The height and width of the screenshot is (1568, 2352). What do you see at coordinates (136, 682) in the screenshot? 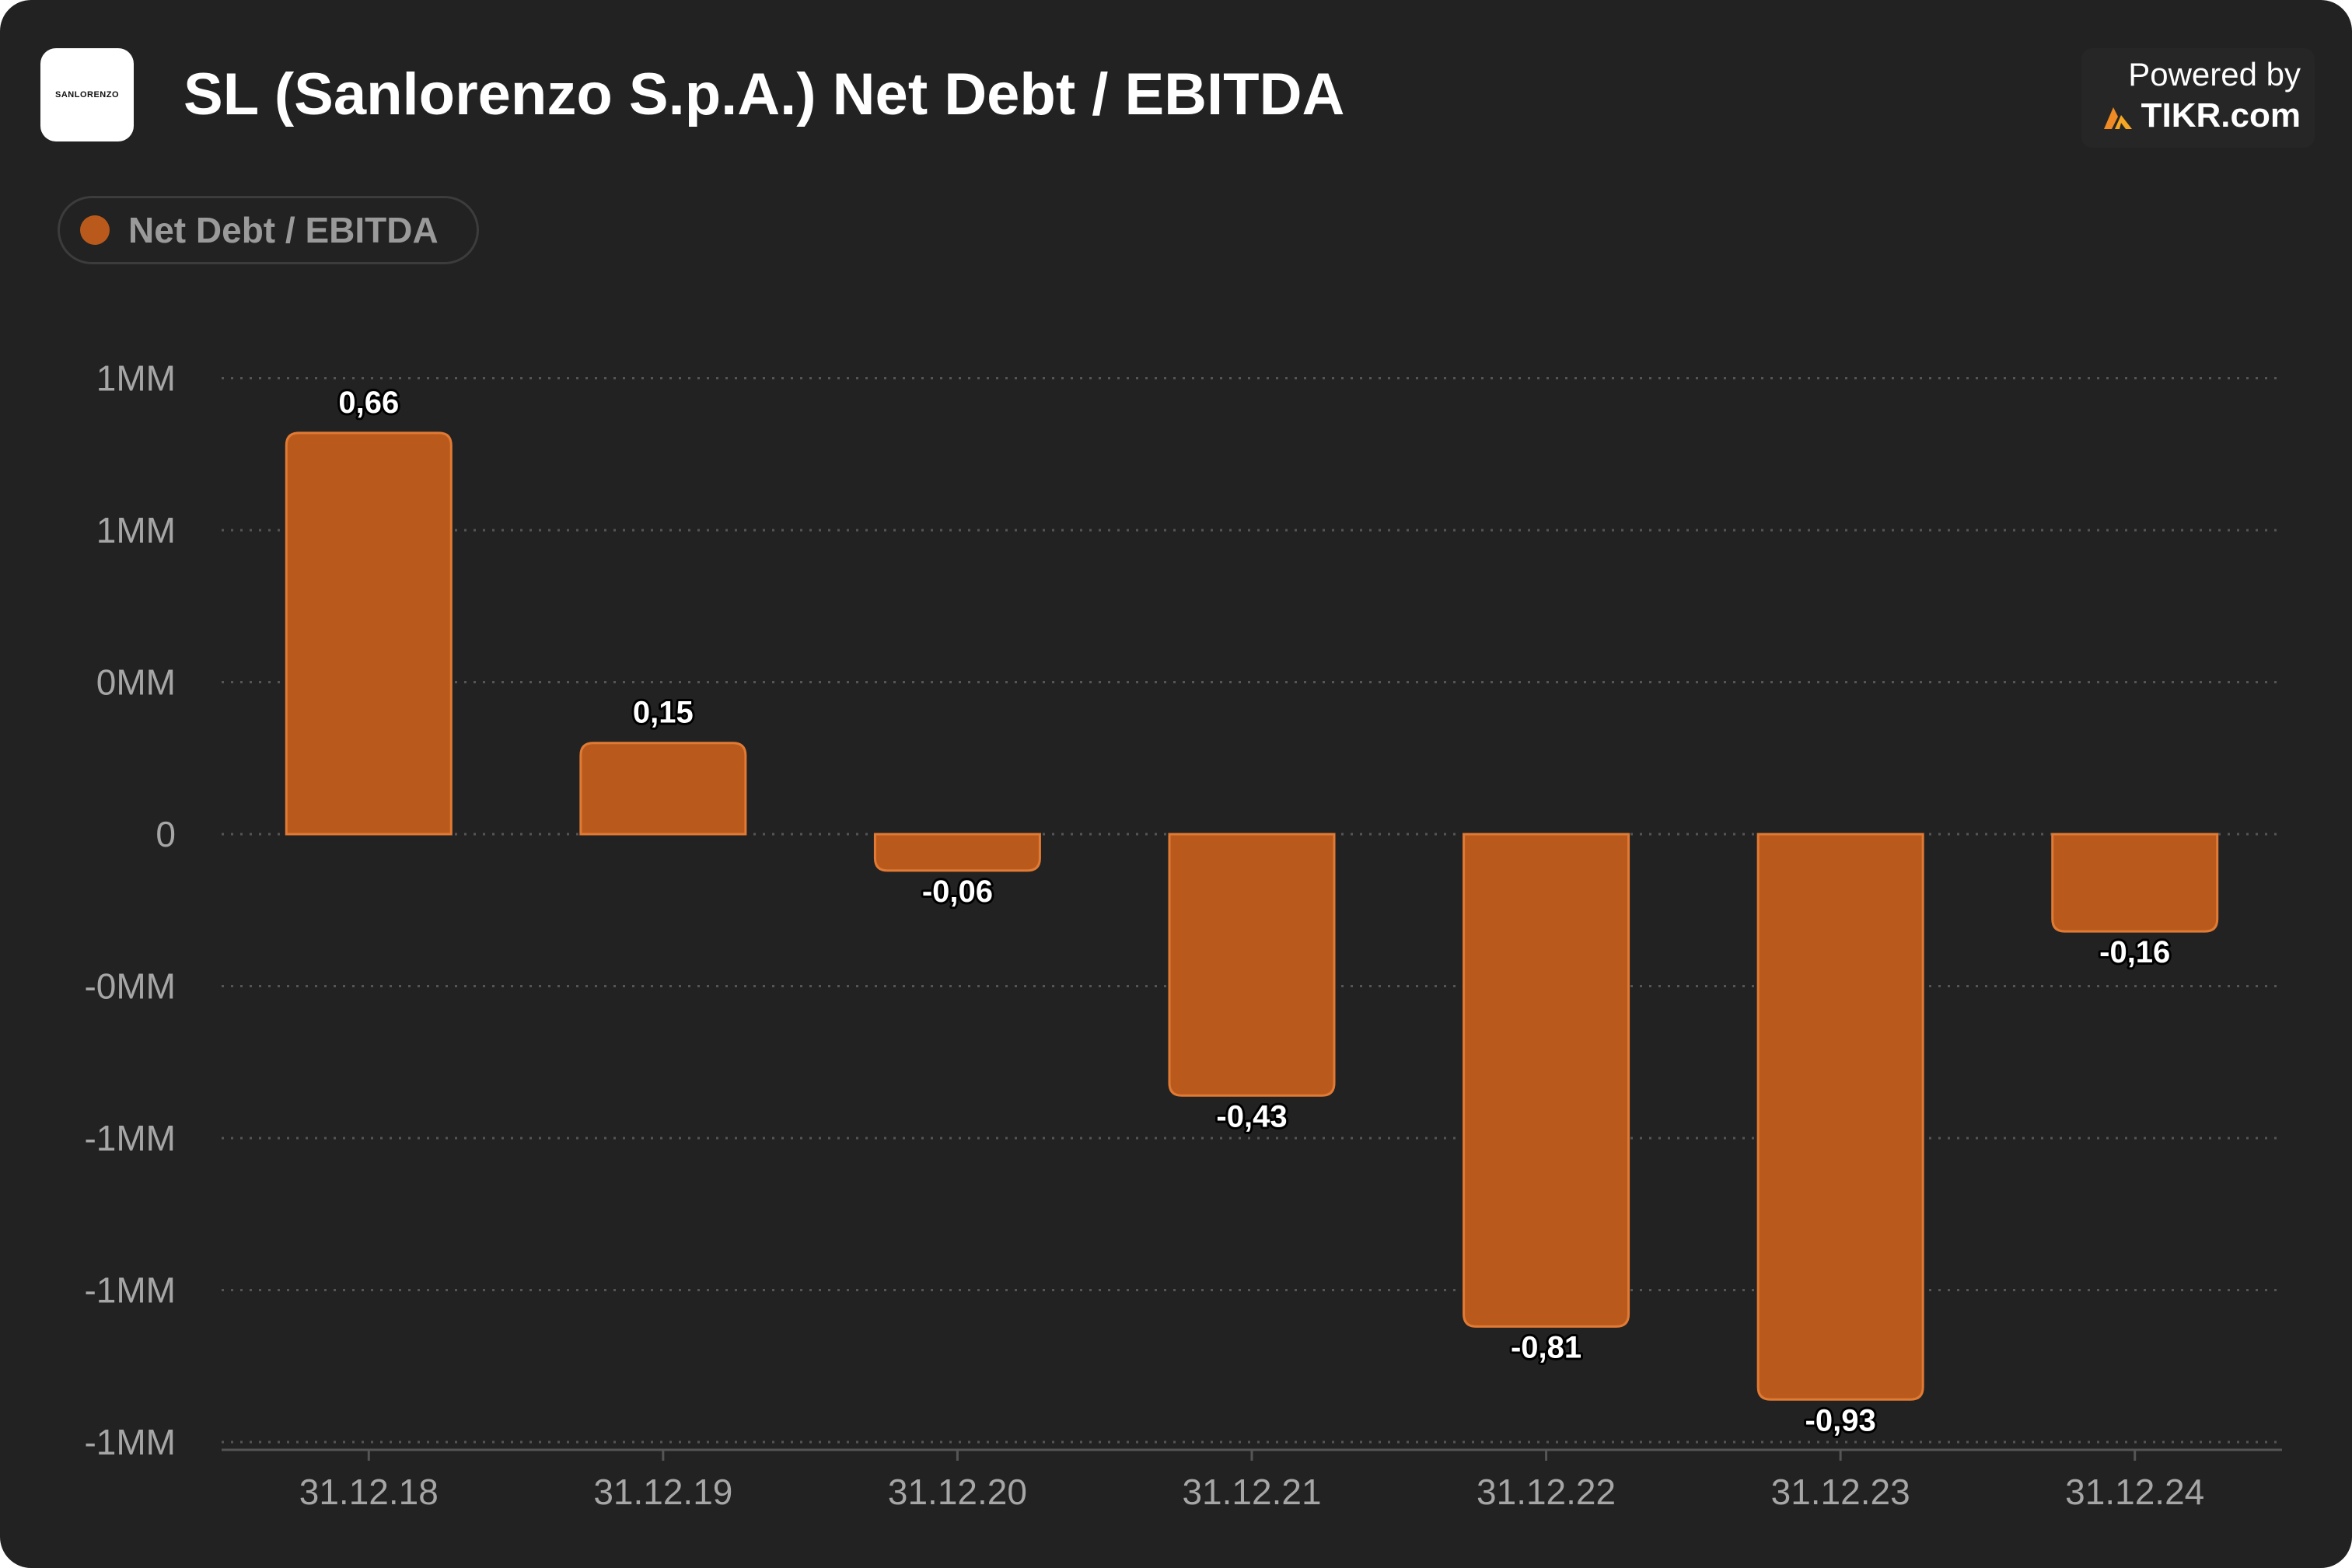
I see `y-tick-label: 0MM` at bounding box center [136, 682].